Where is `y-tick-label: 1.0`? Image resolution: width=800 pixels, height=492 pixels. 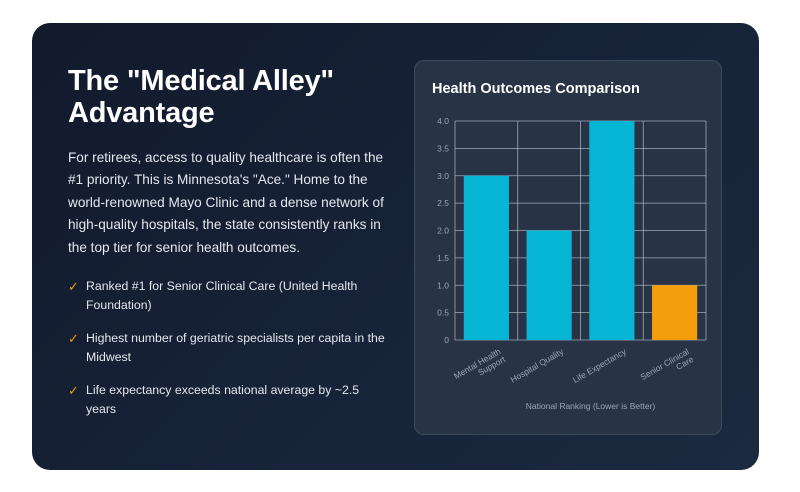
y-tick-label: 1.0 is located at coordinates (443, 285).